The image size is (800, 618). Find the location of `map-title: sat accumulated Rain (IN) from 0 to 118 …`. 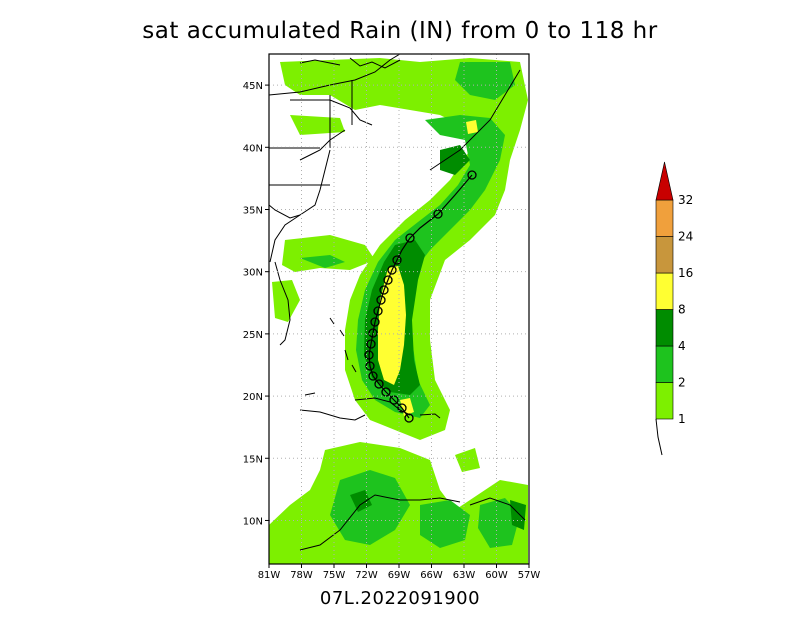

map-title: sat accumulated Rain (IN) from 0 to 118 … is located at coordinates (400, 31).